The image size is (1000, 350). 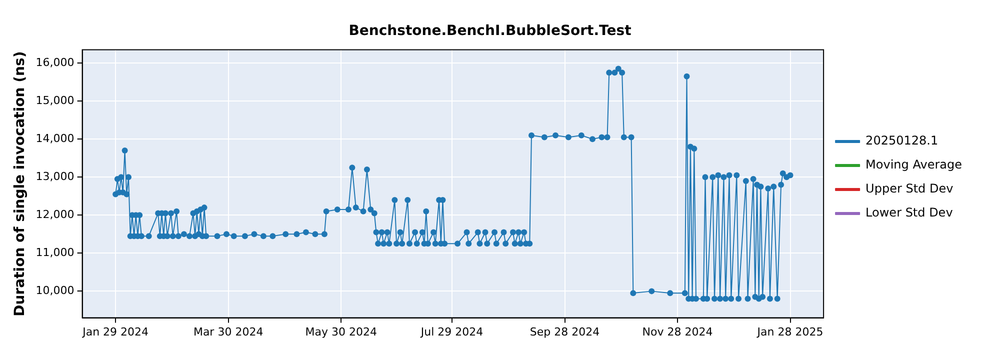 What do you see at coordinates (790, 331) in the screenshot?
I see `x-tick-label: Jan 28 2025` at bounding box center [790, 331].